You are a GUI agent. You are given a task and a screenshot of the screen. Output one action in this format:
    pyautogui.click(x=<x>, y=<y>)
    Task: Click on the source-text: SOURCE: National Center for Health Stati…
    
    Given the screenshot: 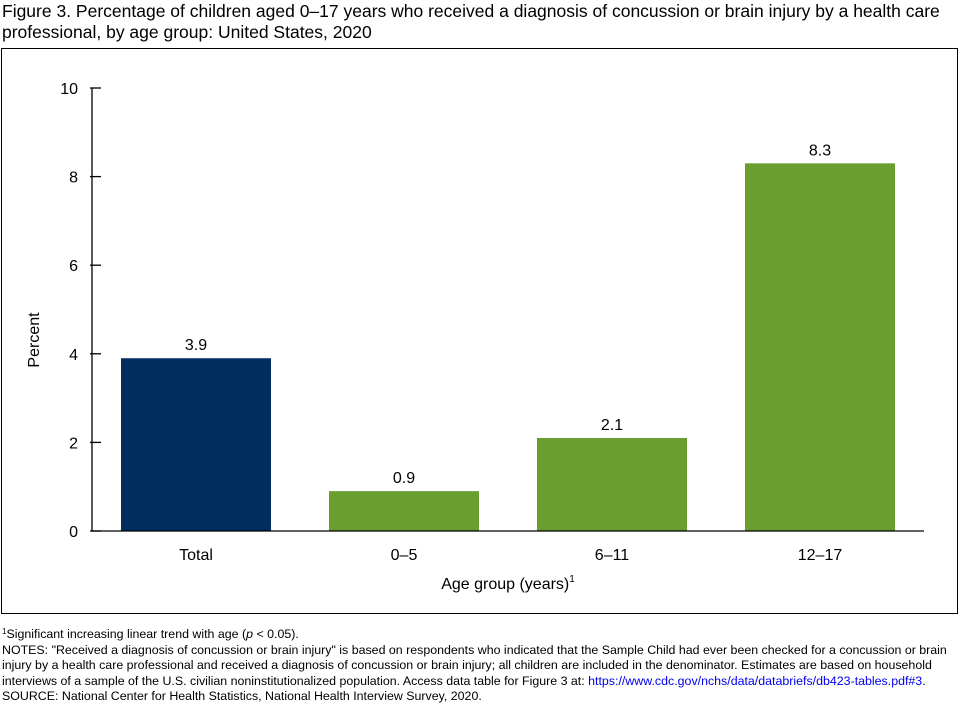 What is the action you would take?
    pyautogui.click(x=242, y=696)
    